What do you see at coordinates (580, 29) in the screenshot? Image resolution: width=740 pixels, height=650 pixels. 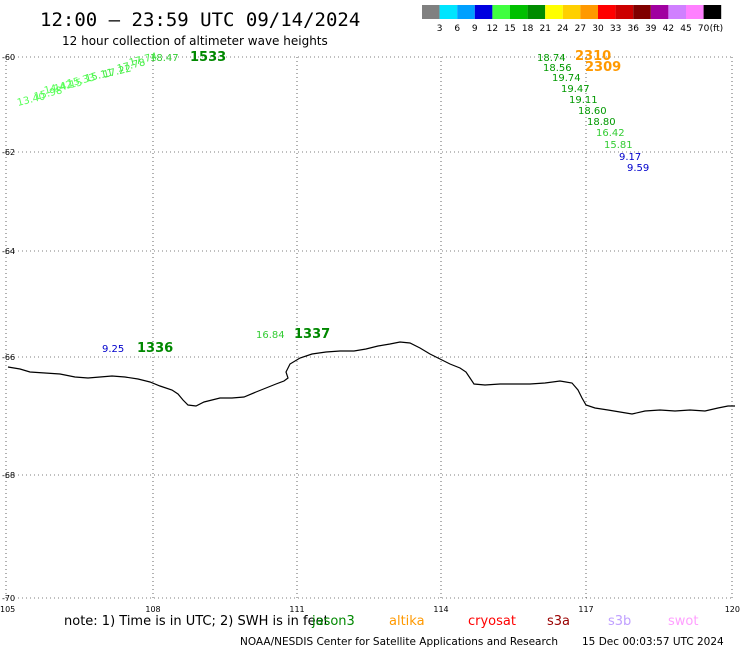 I see `legend-tick-label: 27` at bounding box center [580, 29].